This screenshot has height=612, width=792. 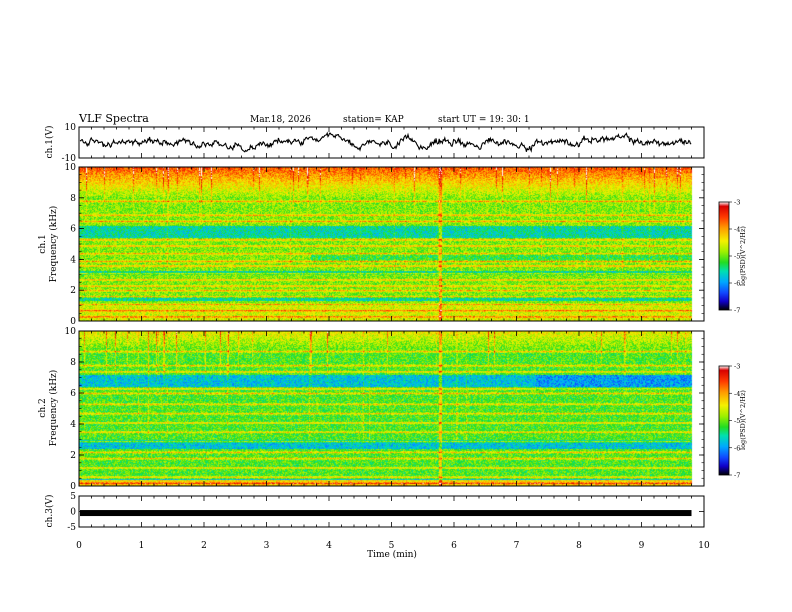 What do you see at coordinates (743, 420) in the screenshot?
I see `ch2-colorbar-label: log(PSD)(V^2/Hz)` at bounding box center [743, 420].